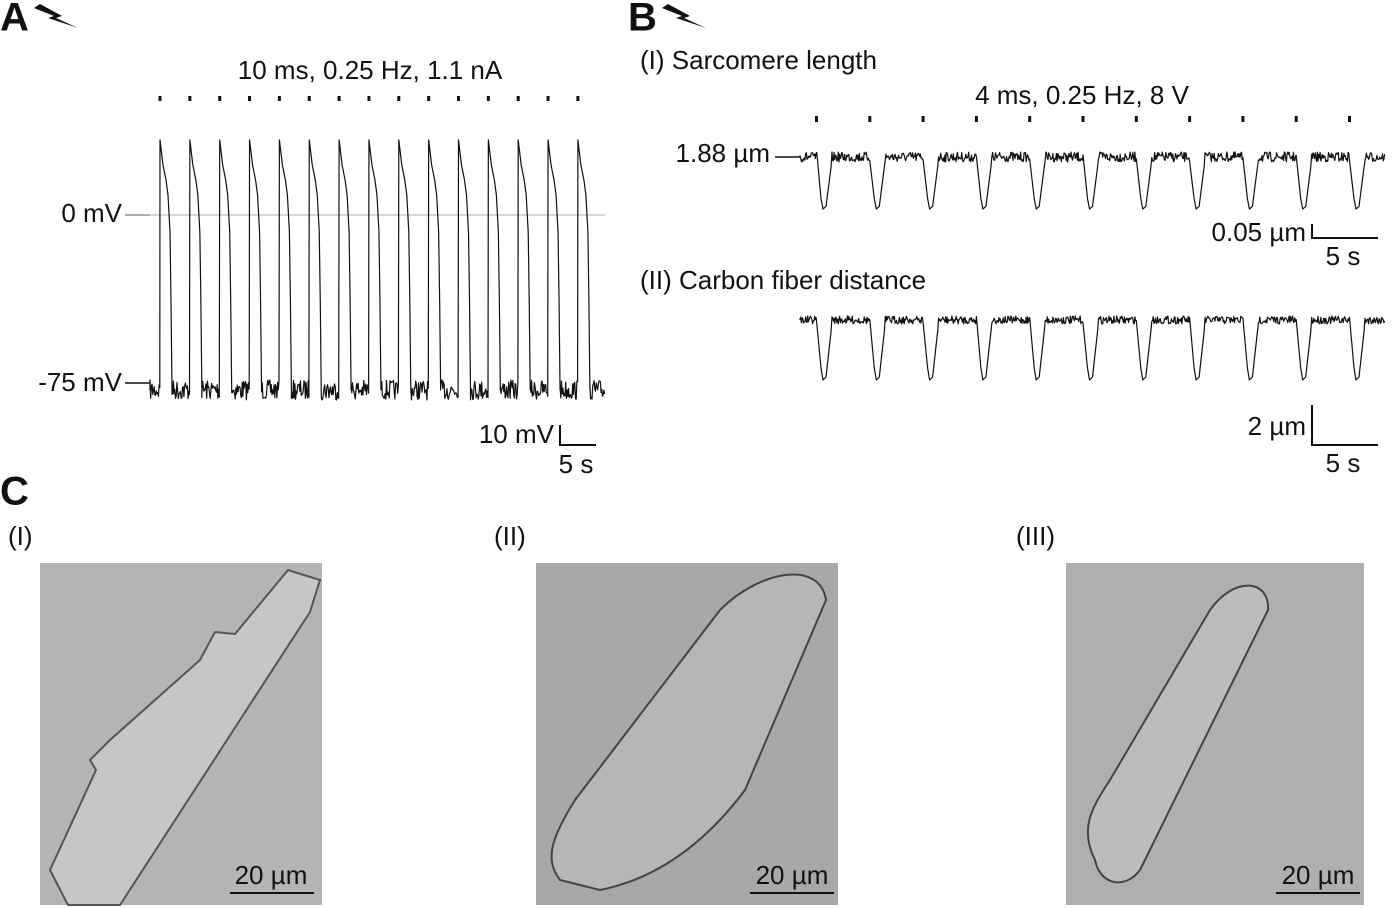 The image size is (1400, 908). Describe the element at coordinates (642, 20) in the screenshot. I see `panel-label: B` at that location.